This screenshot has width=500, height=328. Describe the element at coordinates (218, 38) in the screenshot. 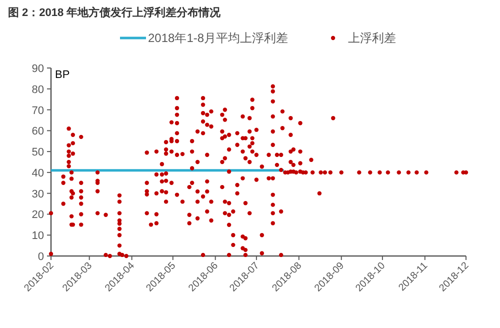

I see `legend-label: 2018年1-8月平均上浮利差` at that location.